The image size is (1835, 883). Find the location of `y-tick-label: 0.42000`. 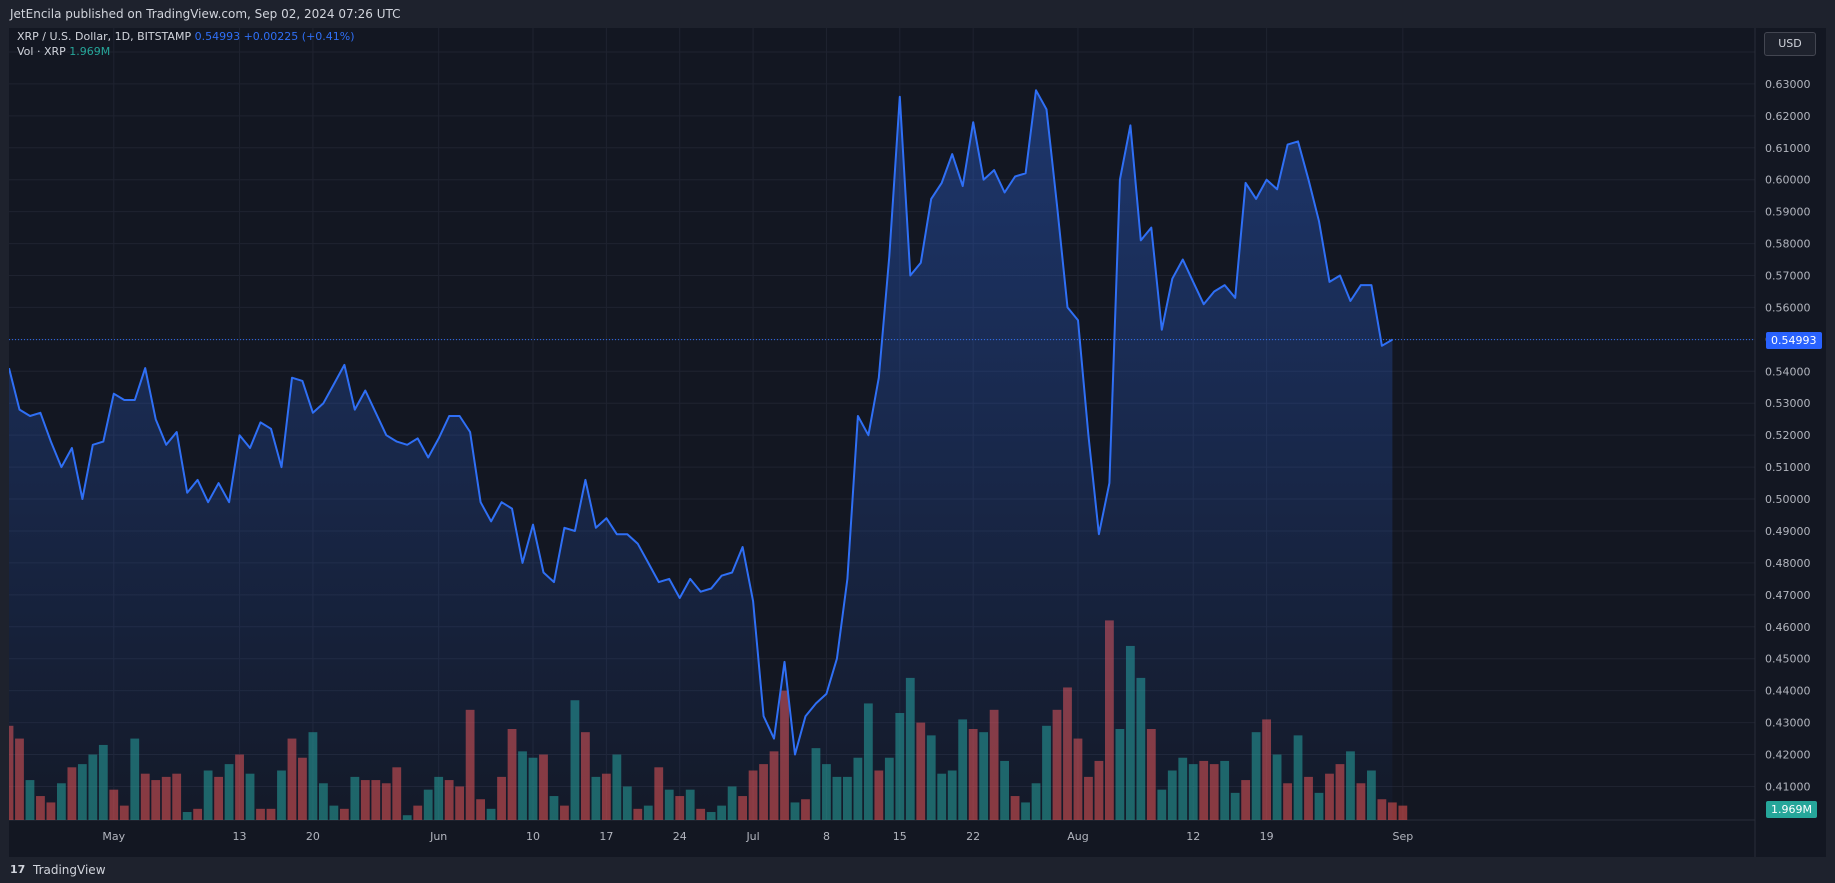

y-tick-label: 0.42000 is located at coordinates (1788, 755).